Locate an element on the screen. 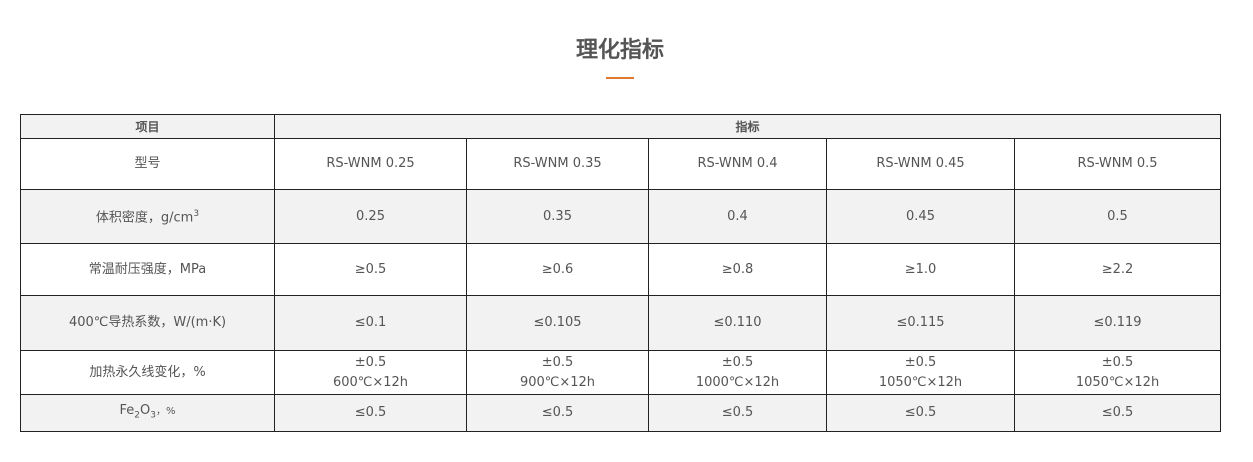 This screenshot has height=462, width=1253. cell: ±0.5 900℃×12h is located at coordinates (557, 372).